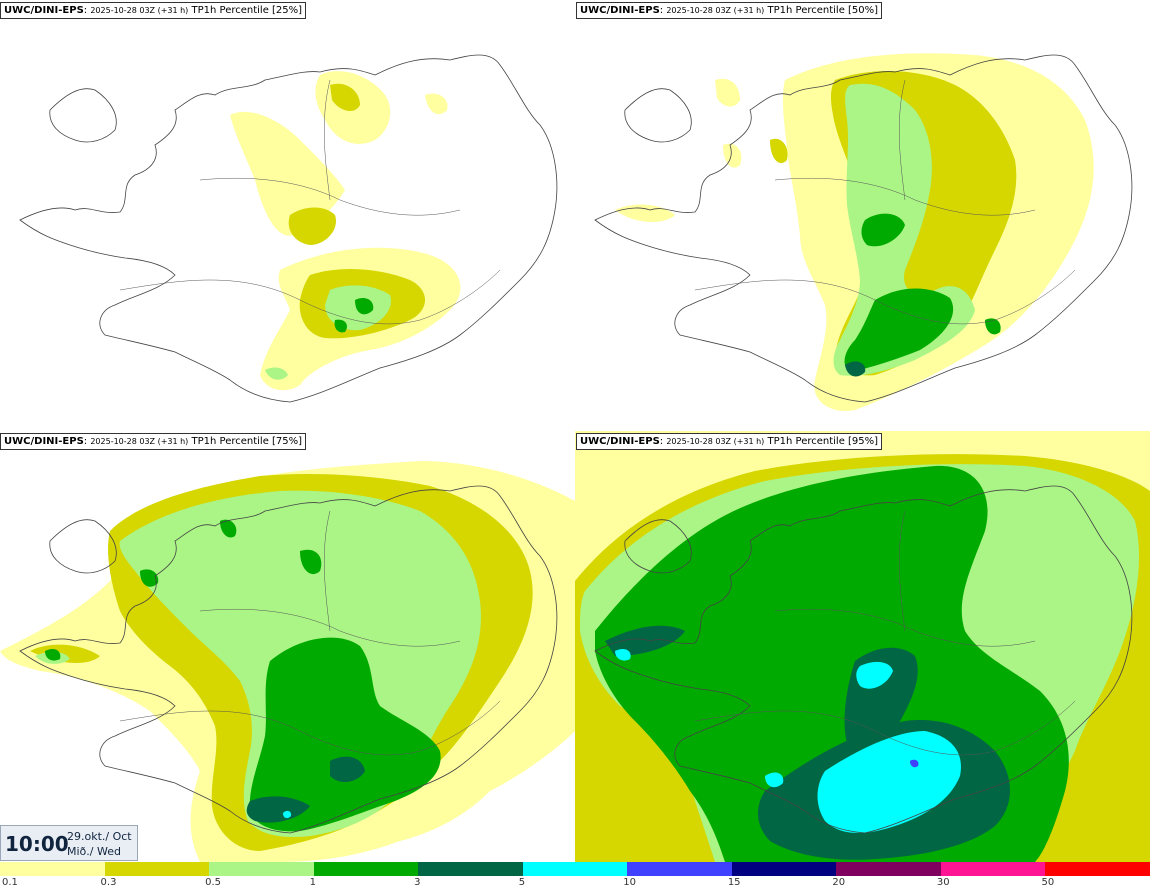 Image resolution: width=1150 pixels, height=891 pixels. Describe the element at coordinates (734, 882) in the screenshot. I see `colorbar-tick-label: 15` at that location.